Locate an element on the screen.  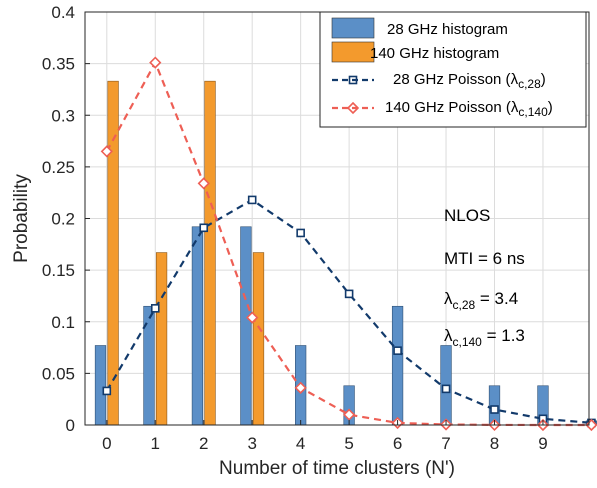
annotation-lambda-28: λc,28 = 3.4 is located at coordinates (481, 300).